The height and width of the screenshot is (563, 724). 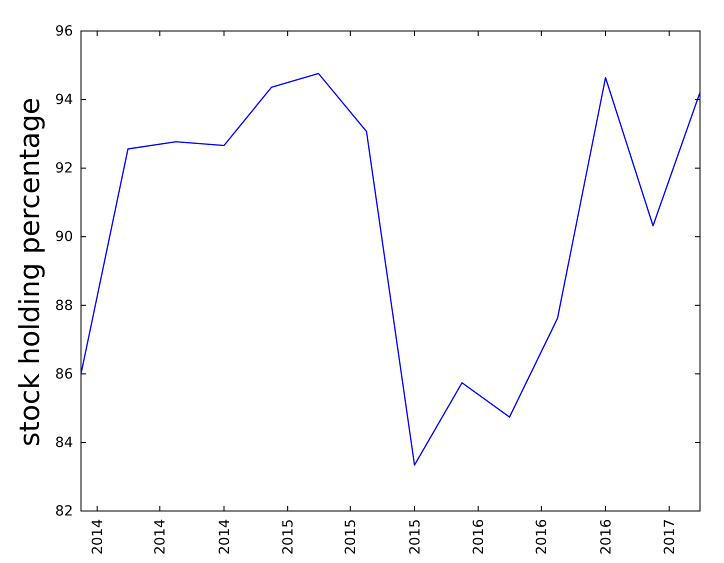 What do you see at coordinates (64, 306) in the screenshot?
I see `y-tick-label: 88` at bounding box center [64, 306].